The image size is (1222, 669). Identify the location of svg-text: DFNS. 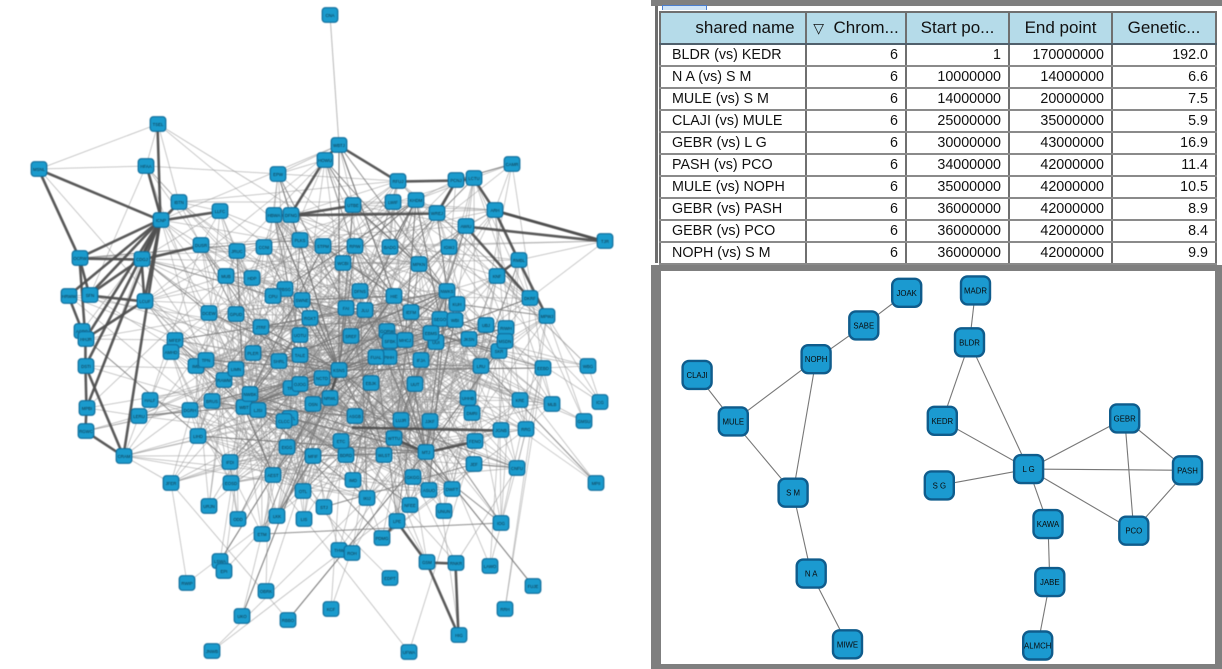
(360, 291).